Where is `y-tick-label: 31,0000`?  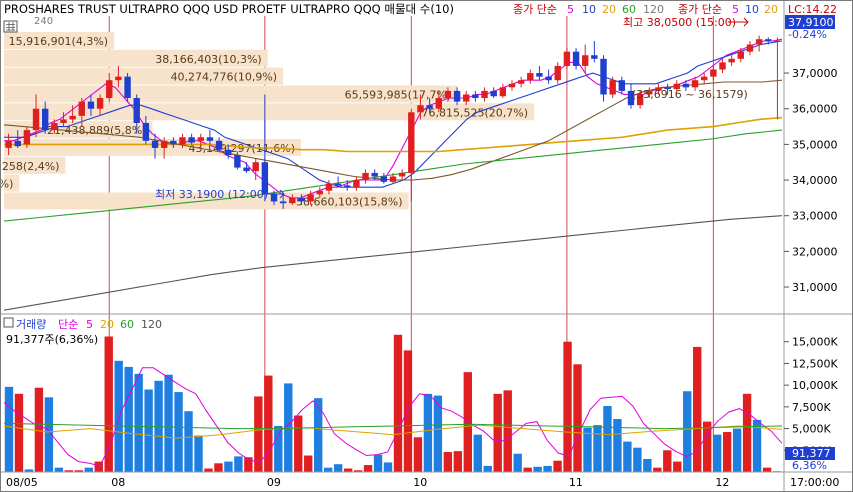 y-tick-label: 31,0000 is located at coordinates (815, 287).